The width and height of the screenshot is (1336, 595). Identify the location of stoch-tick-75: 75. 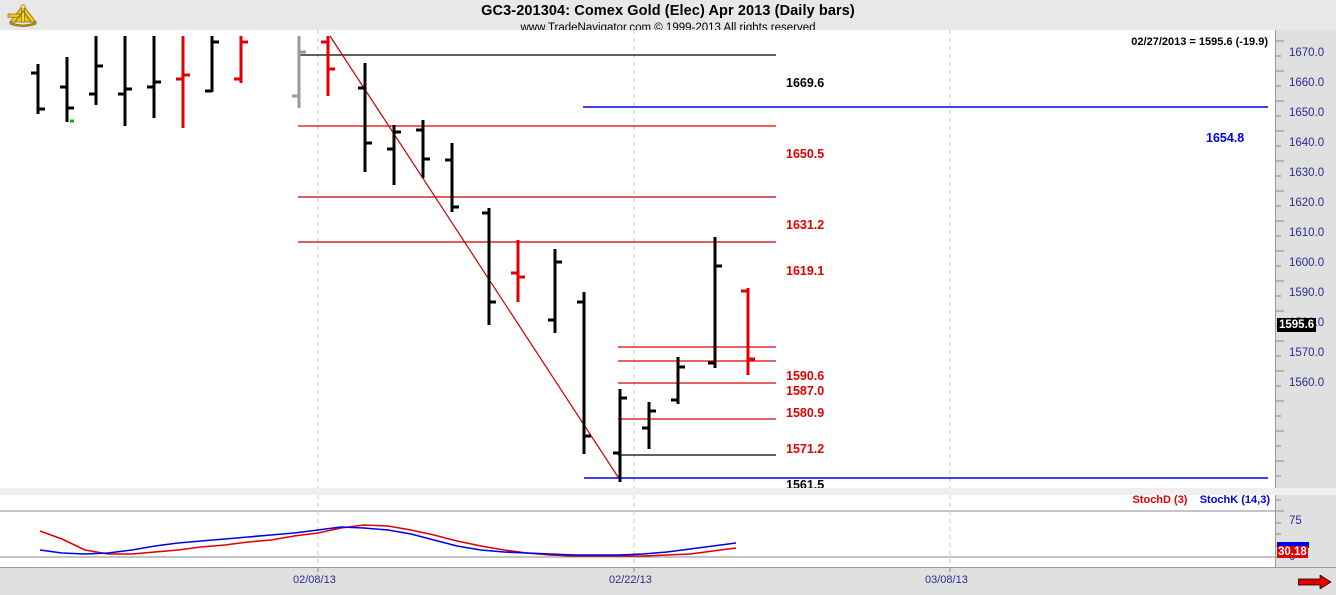
(1295, 521).